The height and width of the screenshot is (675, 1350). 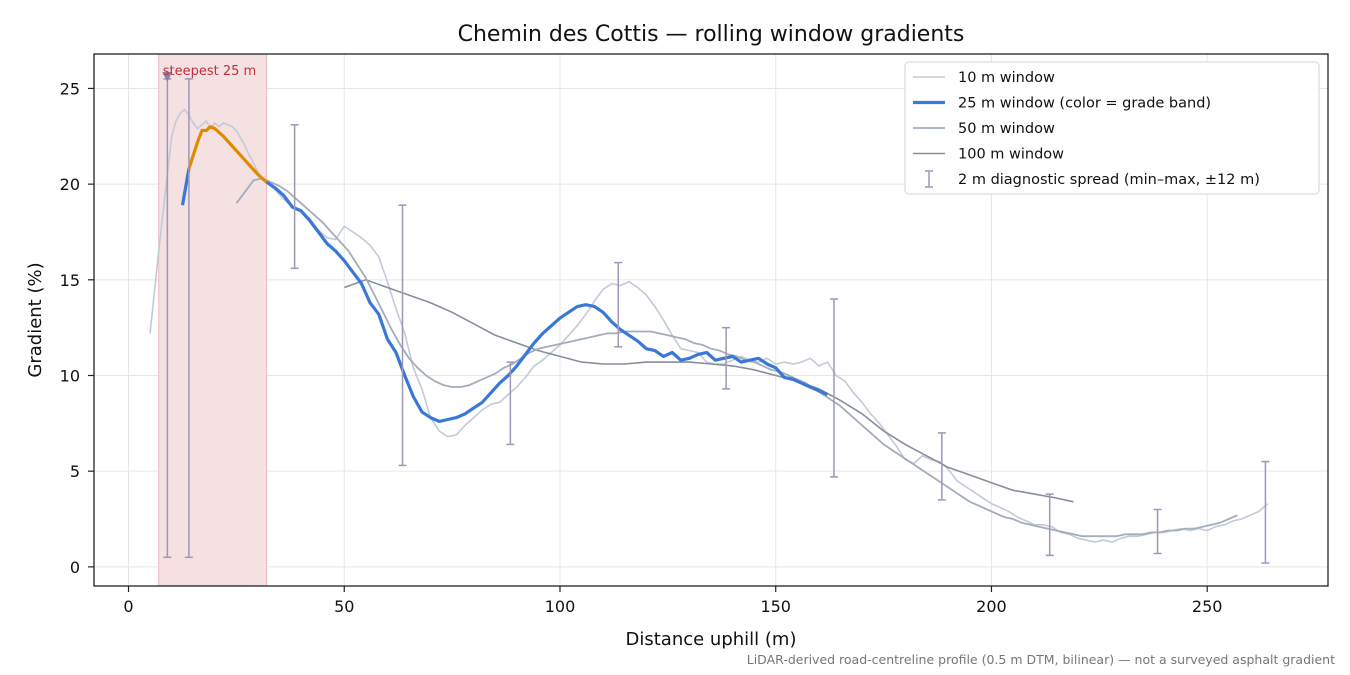 I want to click on x-tick-label: 150, so click(x=775, y=606).